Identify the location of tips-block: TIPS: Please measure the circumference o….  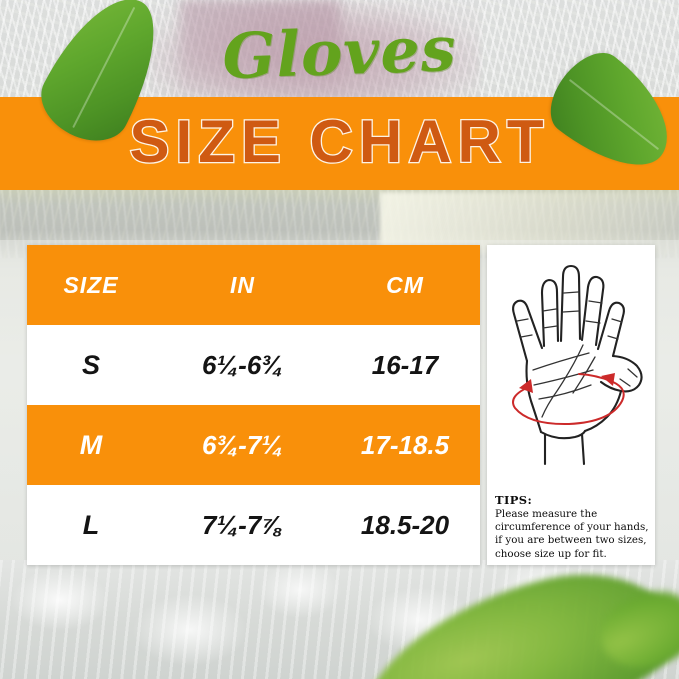
(572, 527).